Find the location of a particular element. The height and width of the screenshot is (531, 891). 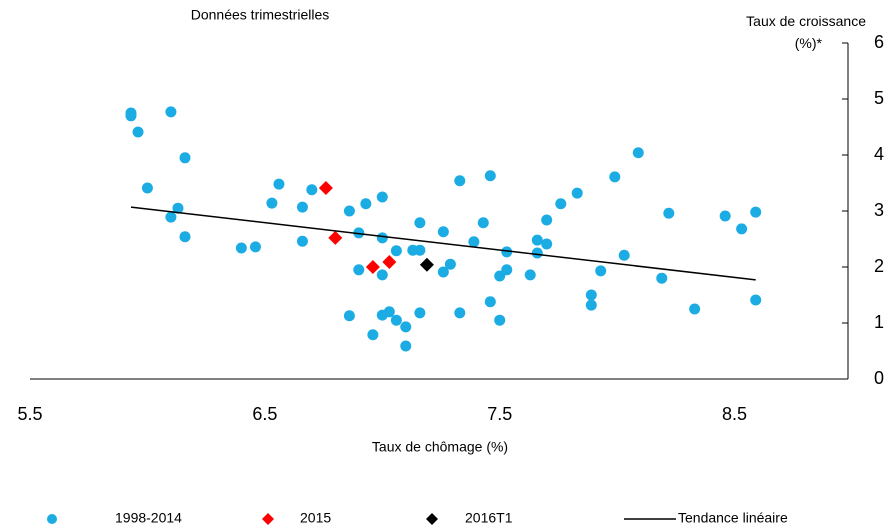

chart-title: Données trimestrielles is located at coordinates (260, 15).